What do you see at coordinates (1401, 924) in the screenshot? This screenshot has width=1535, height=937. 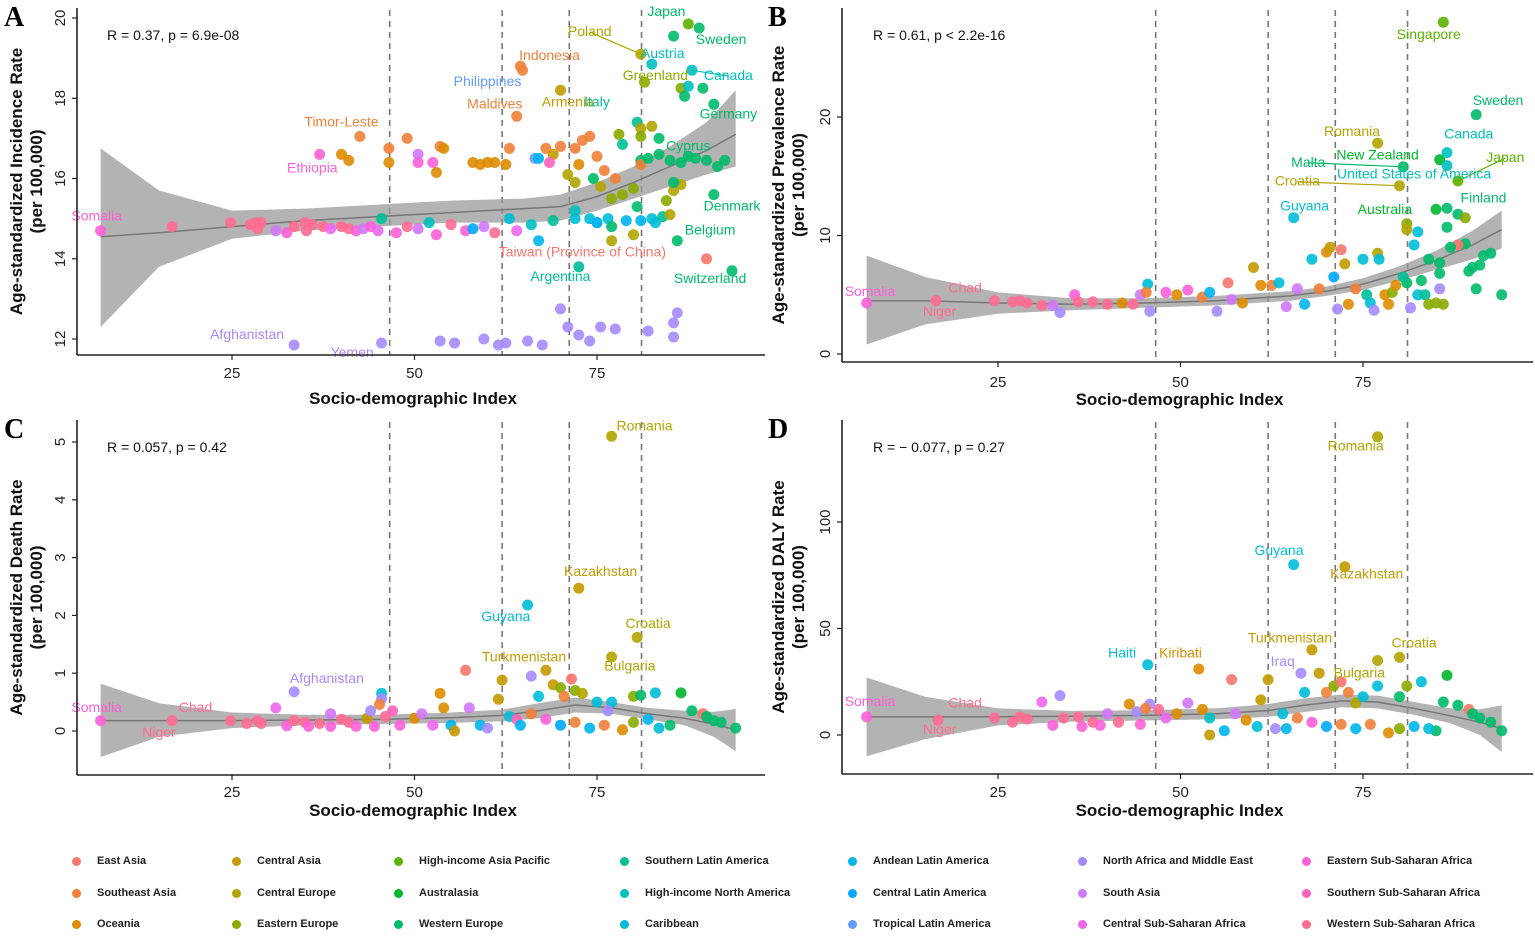 I see `legend-label: Western Sub-Saharan Africa` at bounding box center [1401, 924].